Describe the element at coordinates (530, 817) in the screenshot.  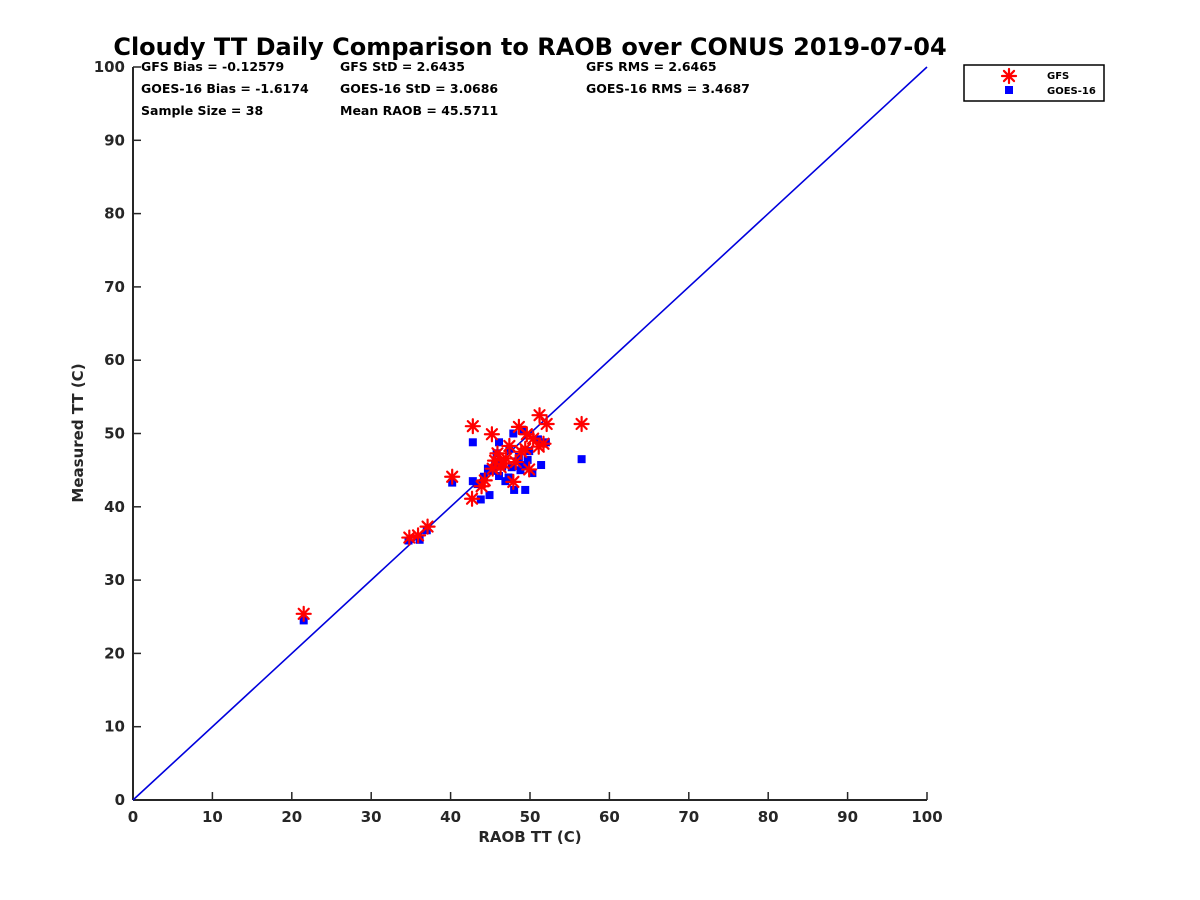
I see `x-tick-label: 50` at that location.